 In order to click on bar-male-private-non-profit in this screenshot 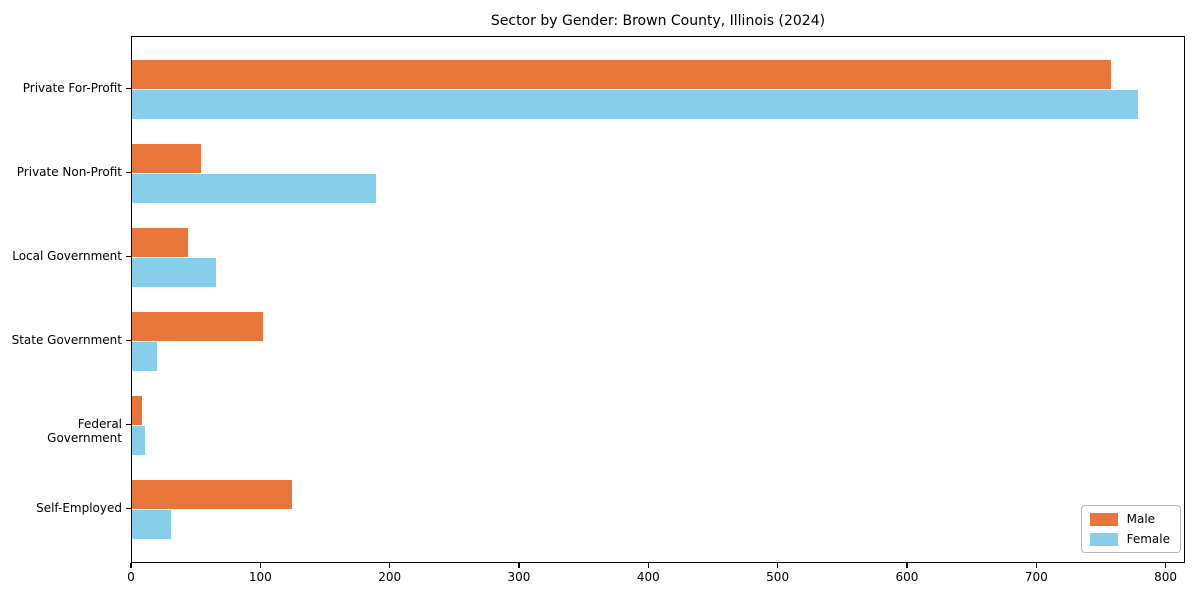, I will do `click(166, 158)`.